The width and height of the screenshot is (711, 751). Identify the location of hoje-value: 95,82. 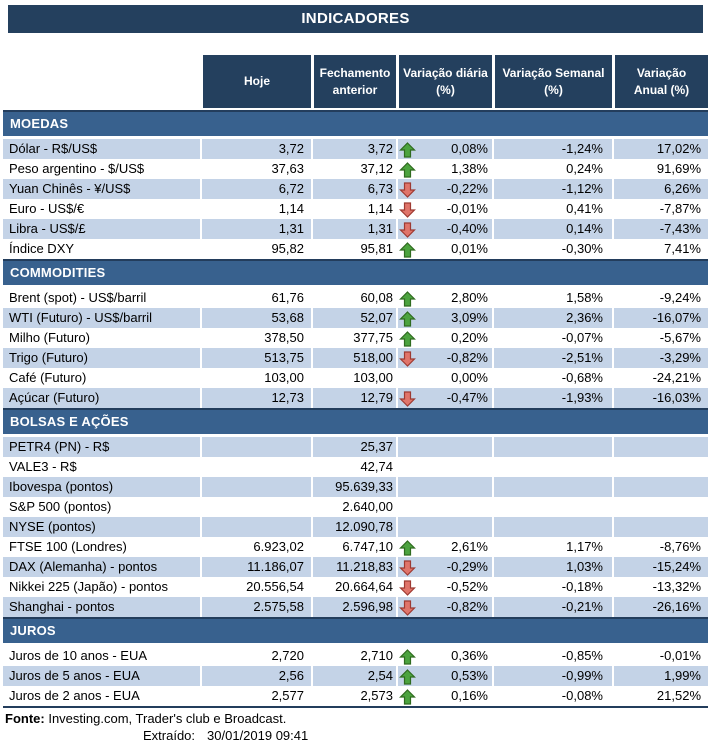
(255, 249).